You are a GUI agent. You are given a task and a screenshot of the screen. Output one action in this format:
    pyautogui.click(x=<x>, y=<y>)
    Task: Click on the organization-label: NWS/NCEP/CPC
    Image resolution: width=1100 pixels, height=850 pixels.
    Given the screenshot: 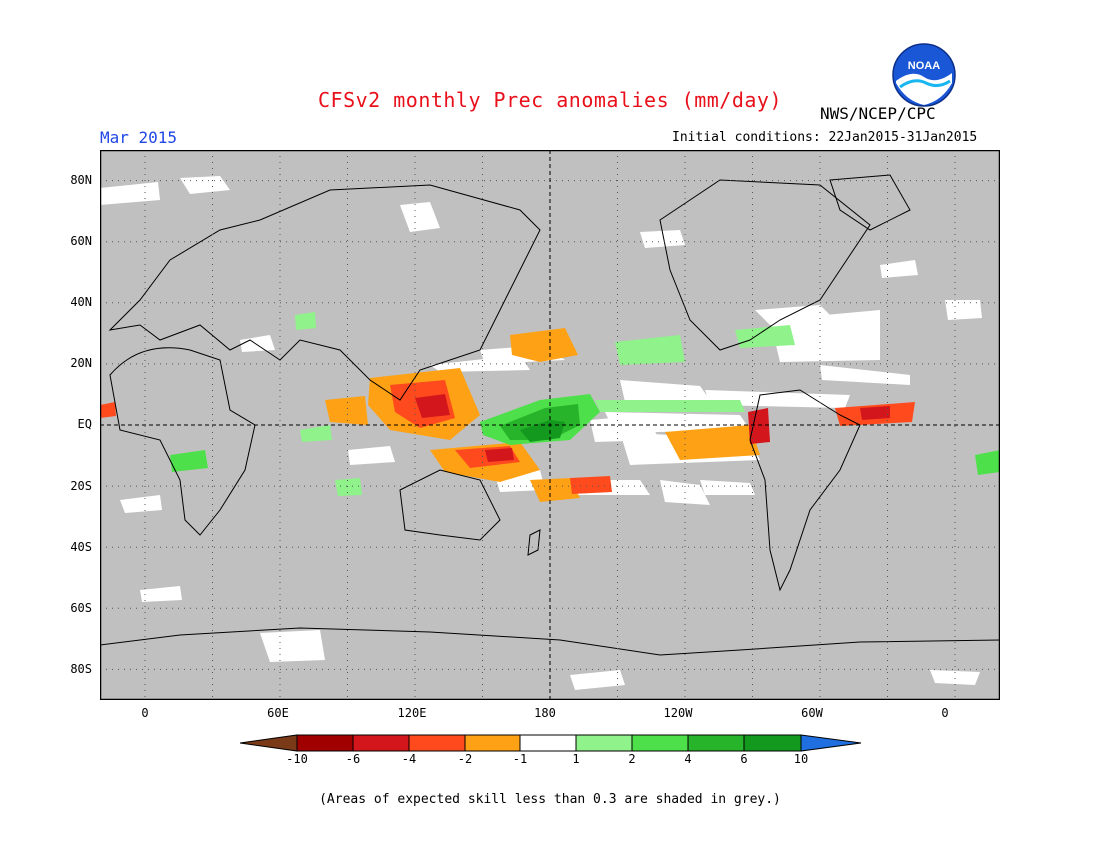 What is the action you would take?
    pyautogui.click(x=878, y=113)
    